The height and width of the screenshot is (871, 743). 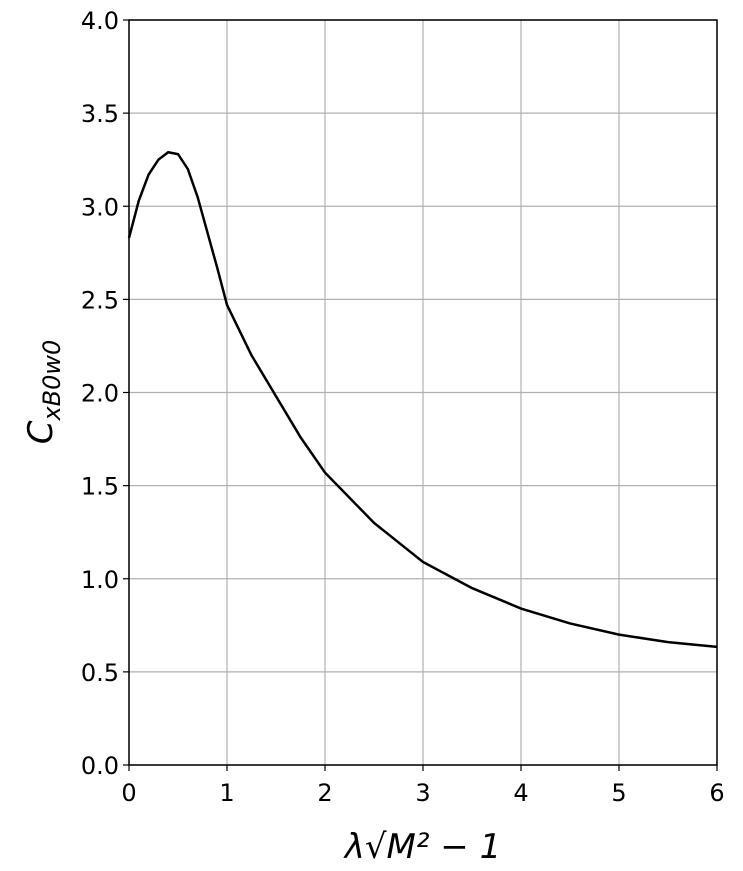 What do you see at coordinates (422, 847) in the screenshot?
I see `x-axis-label: λ√M² − 1` at bounding box center [422, 847].